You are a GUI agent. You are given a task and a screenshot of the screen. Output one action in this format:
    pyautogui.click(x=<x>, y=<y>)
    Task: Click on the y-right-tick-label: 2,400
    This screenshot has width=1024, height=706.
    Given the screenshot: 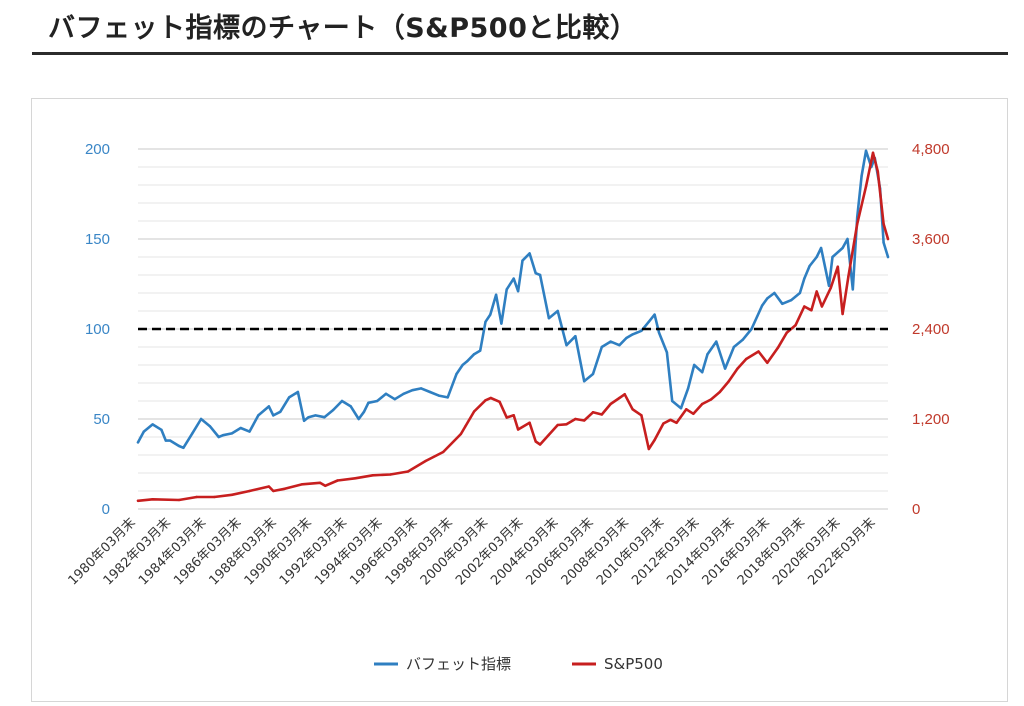 What is the action you would take?
    pyautogui.click(x=931, y=329)
    